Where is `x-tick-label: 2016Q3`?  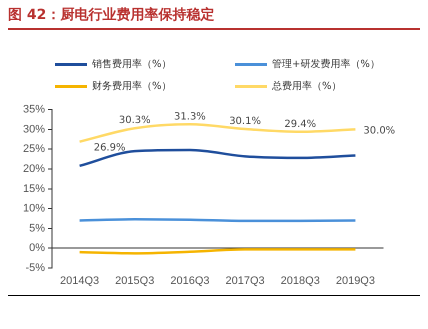
x-tick-label: 2016Q3 is located at coordinates (190, 280).